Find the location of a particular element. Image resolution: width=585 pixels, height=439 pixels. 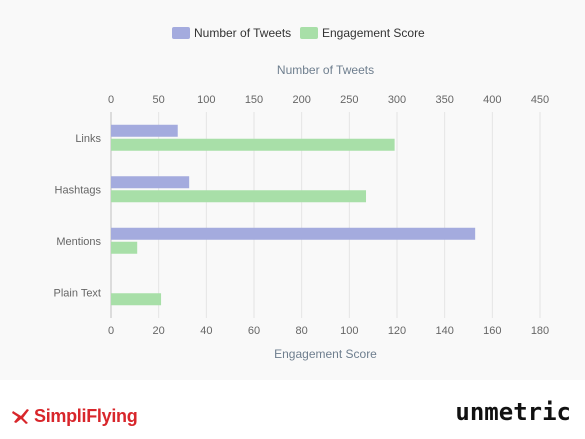

bottom-axis-tick-label: 160 is located at coordinates (492, 331).